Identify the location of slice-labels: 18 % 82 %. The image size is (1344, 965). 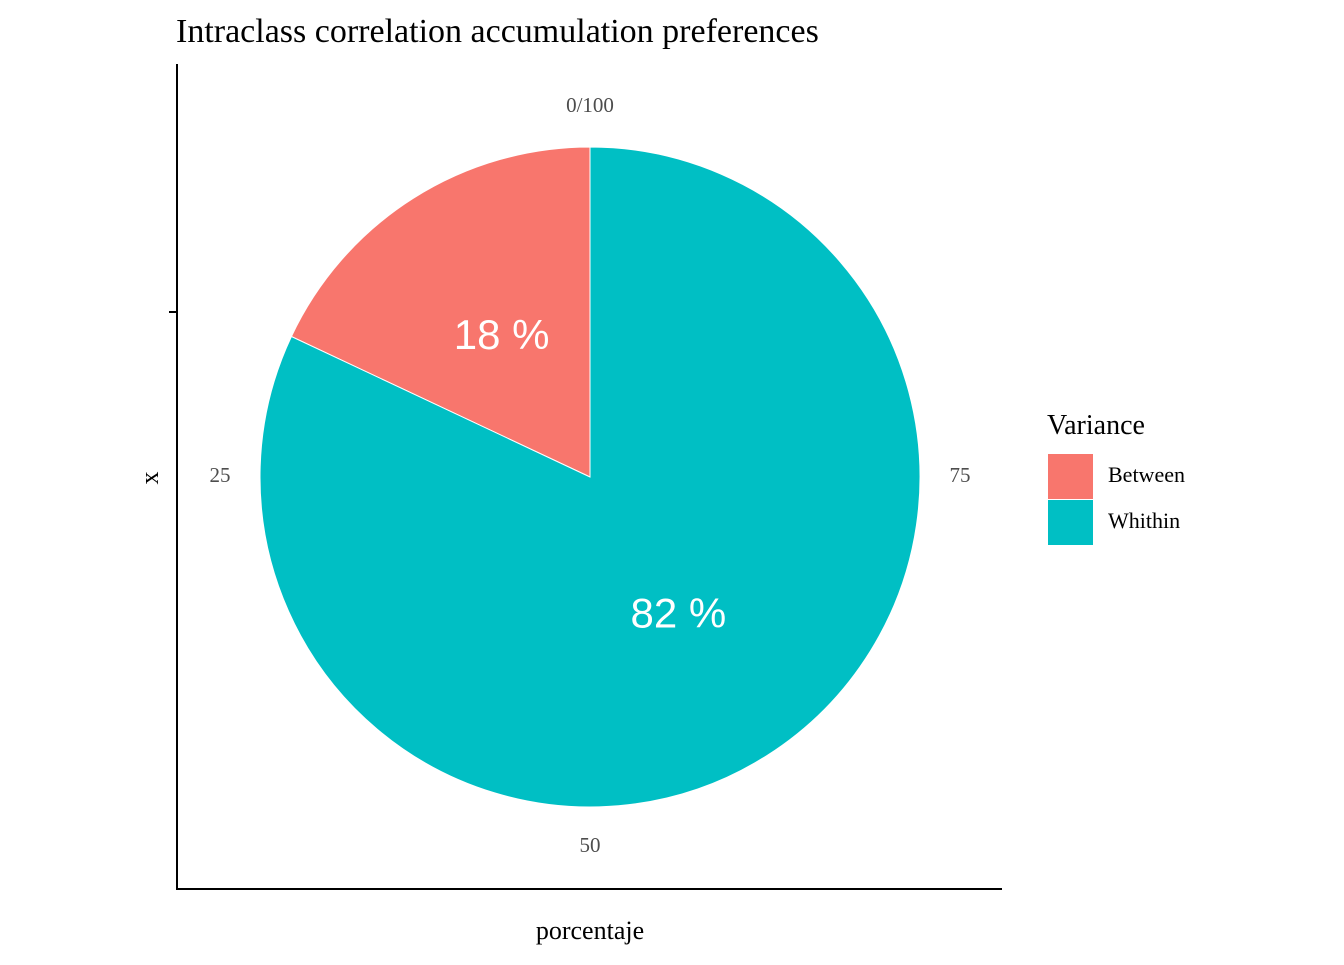
(590, 474).